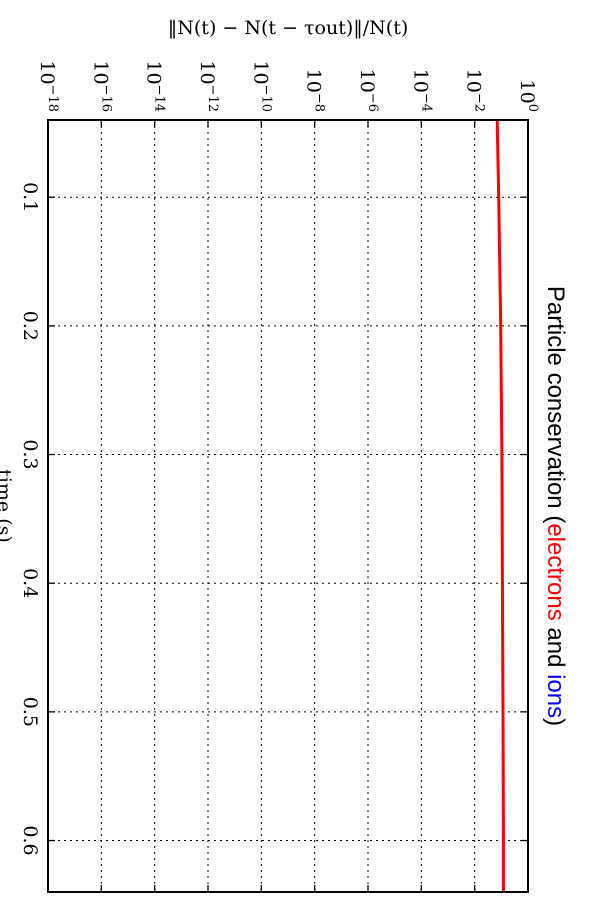  Describe the element at coordinates (30, 326) in the screenshot. I see `x-tick-label: 0.2` at that location.